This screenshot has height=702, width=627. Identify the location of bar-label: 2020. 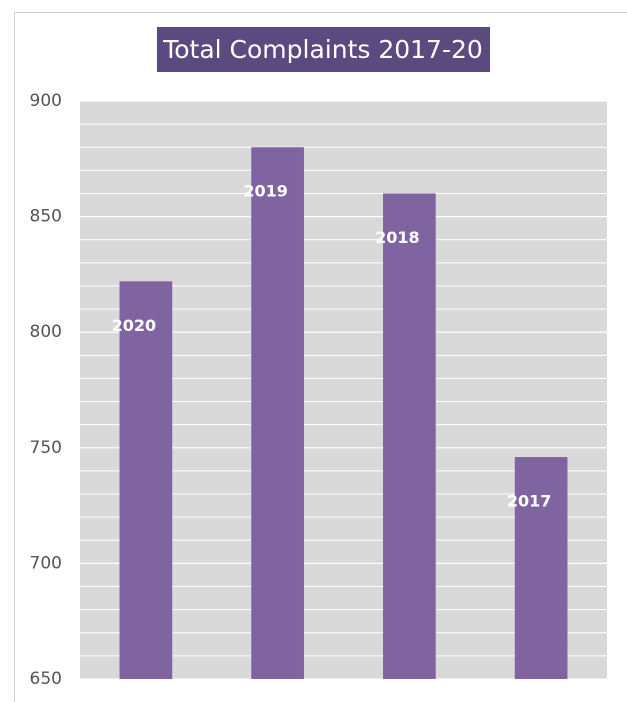
(134, 325).